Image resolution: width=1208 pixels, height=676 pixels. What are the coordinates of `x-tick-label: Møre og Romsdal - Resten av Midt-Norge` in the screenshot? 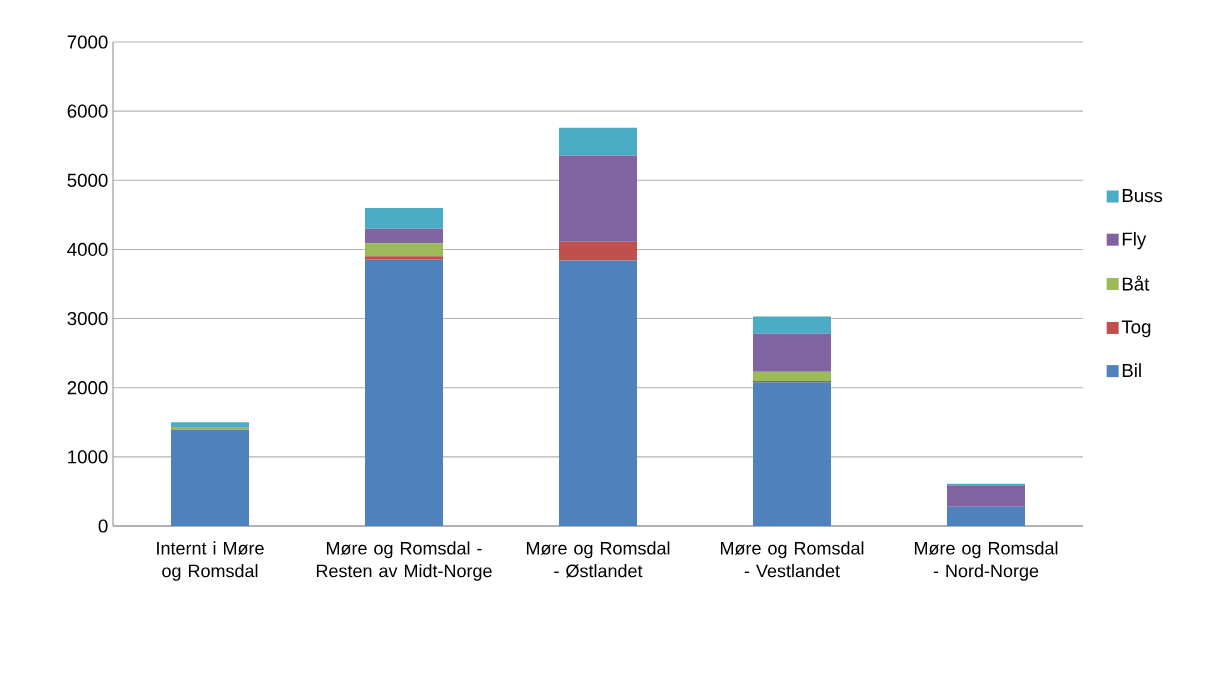 It's located at (404, 561).